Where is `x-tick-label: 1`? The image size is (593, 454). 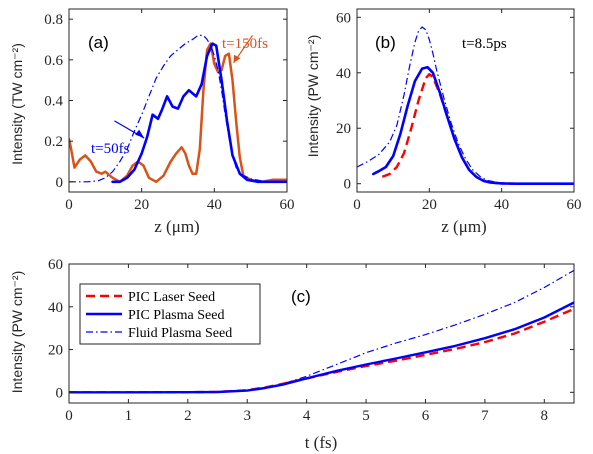
x-tick-label: 1 is located at coordinates (129, 416).